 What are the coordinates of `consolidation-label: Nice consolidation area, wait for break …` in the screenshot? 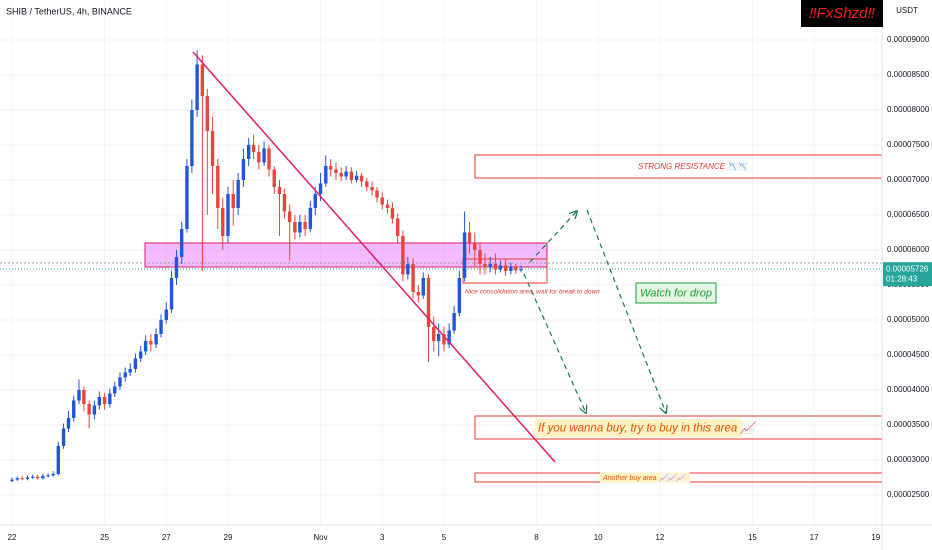 It's located at (532, 292).